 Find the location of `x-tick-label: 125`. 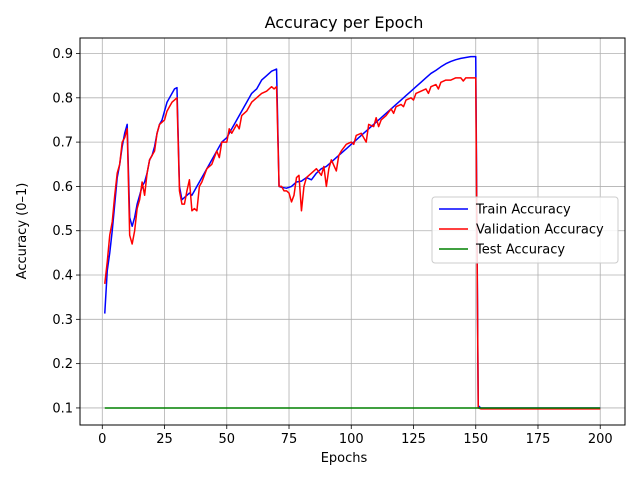

x-tick-label: 125 is located at coordinates (413, 439).